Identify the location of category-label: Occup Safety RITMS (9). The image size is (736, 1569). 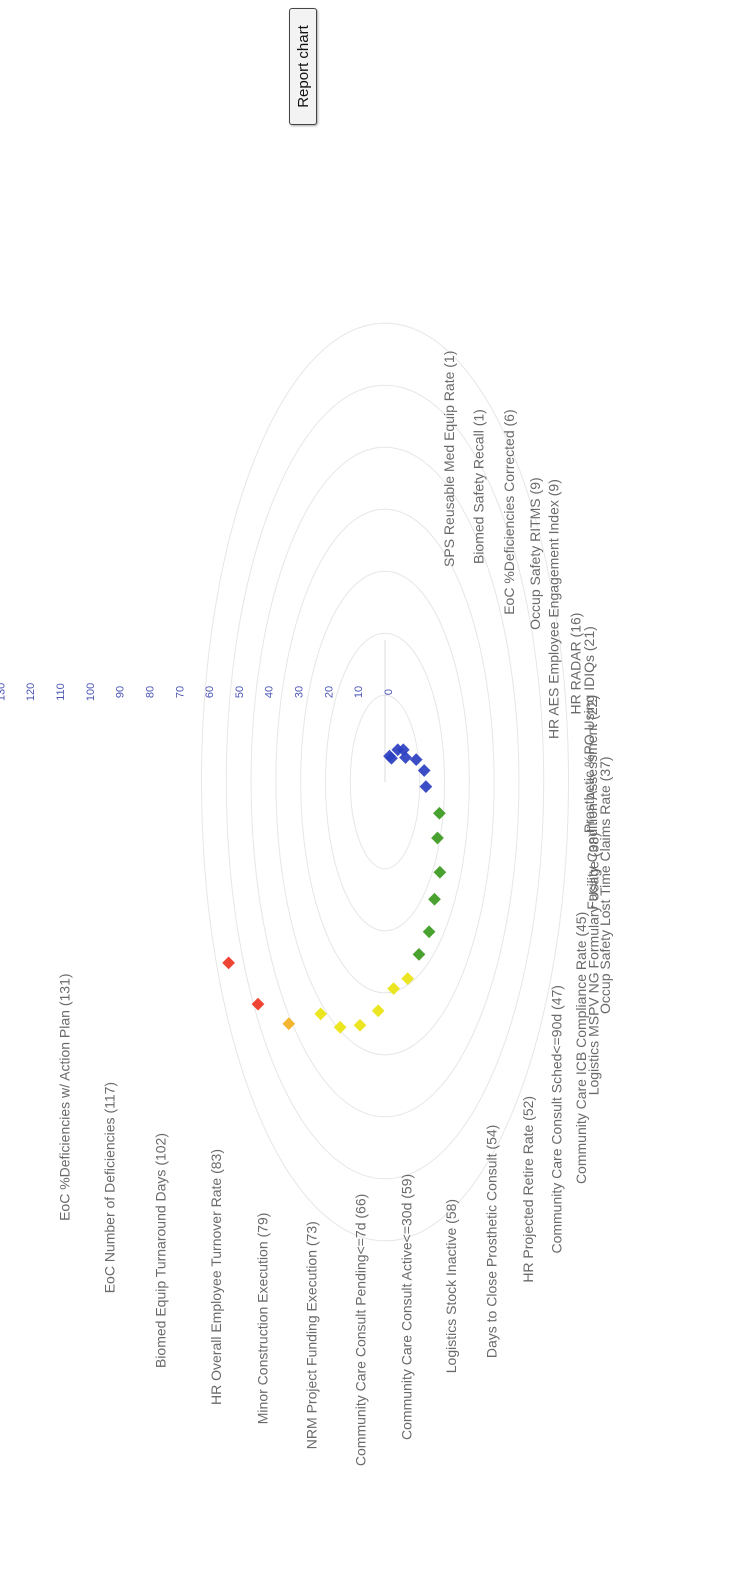
(535, 553).